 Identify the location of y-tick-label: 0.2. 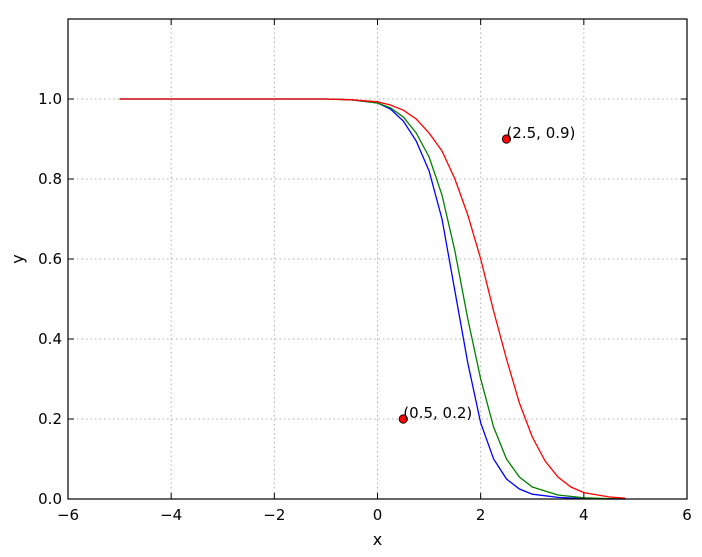
(50, 419).